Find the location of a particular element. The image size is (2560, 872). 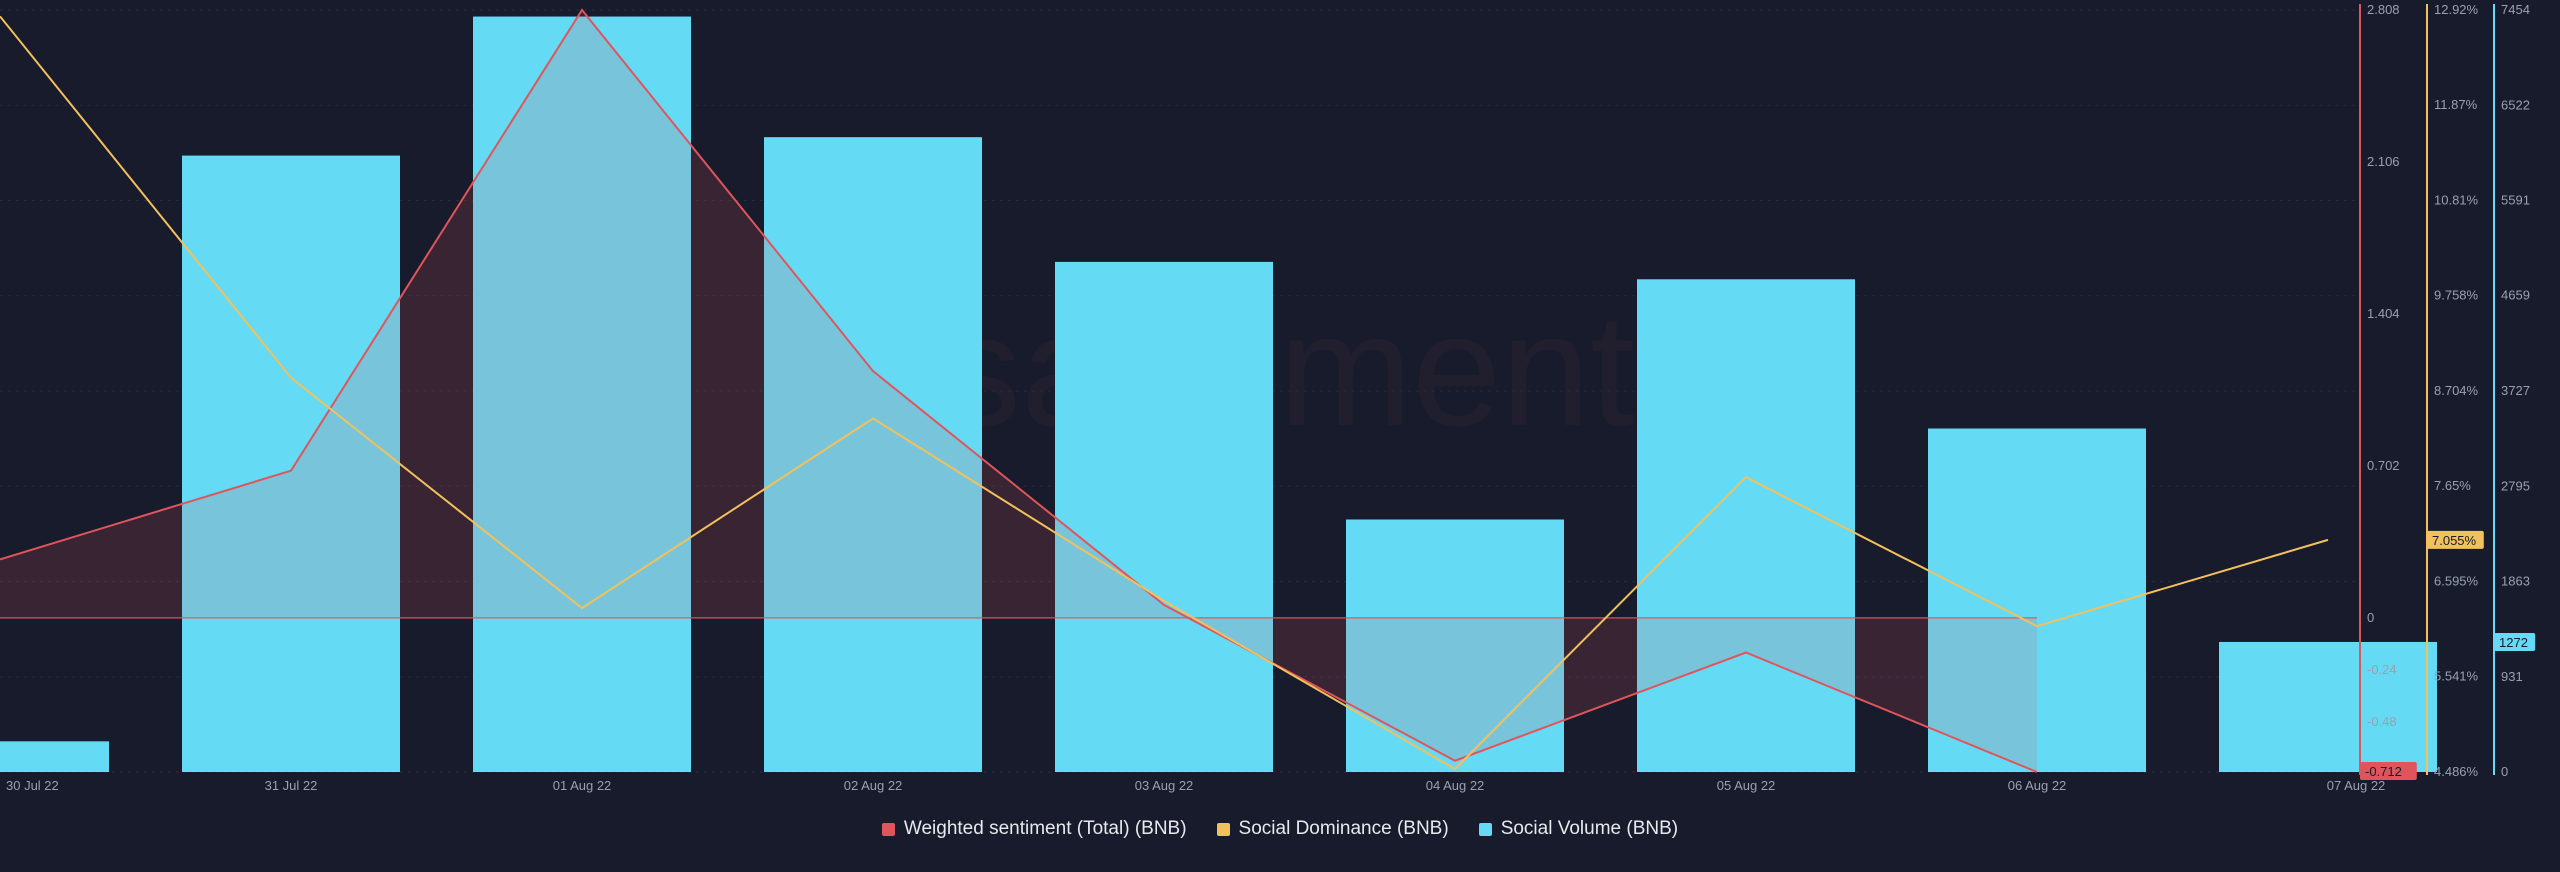

legend-item-sentiment: Weighted sentiment (Total) (BNB) is located at coordinates (1034, 829).